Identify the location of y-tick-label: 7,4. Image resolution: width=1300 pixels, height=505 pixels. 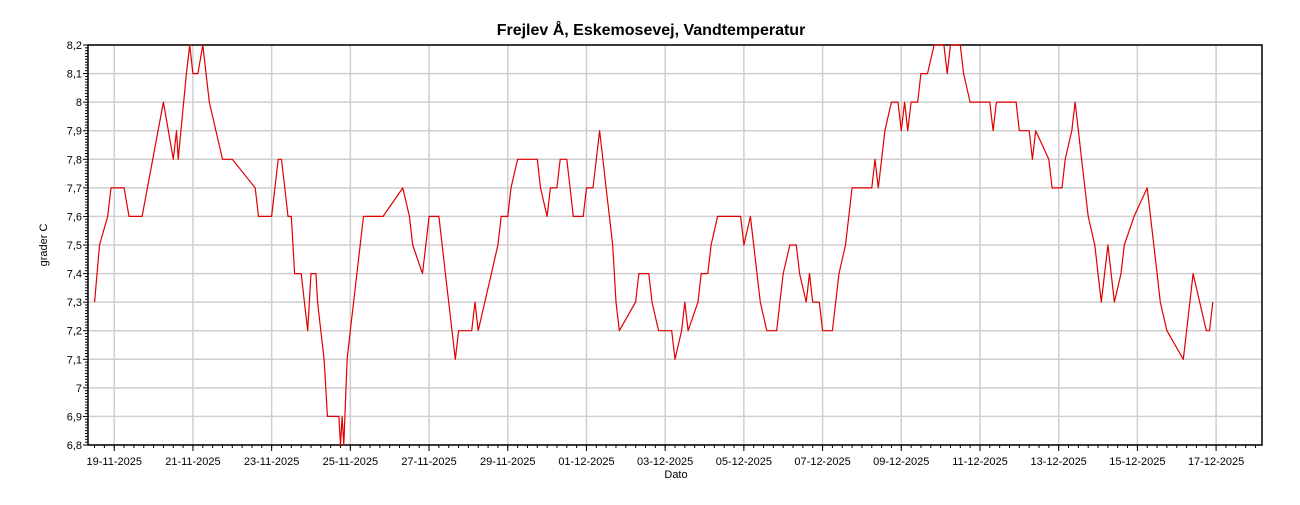
(74, 275).